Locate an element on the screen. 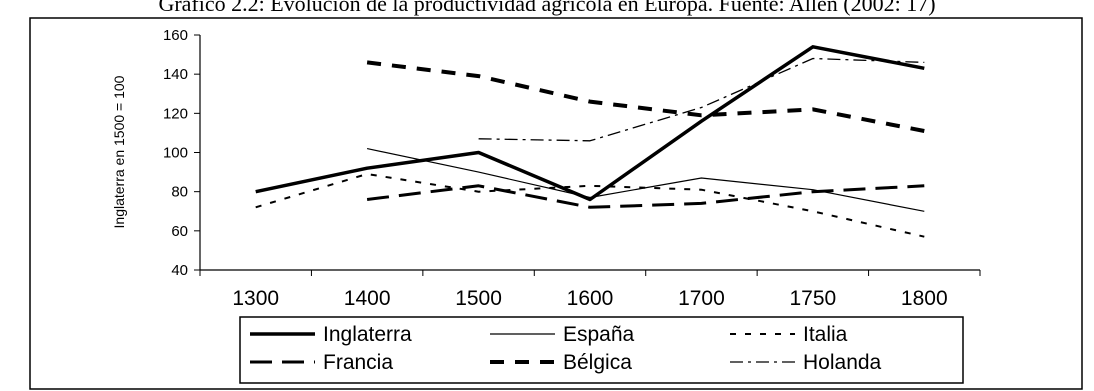 This screenshot has height=391, width=1094. y-tick-label: 120 is located at coordinates (175, 113).